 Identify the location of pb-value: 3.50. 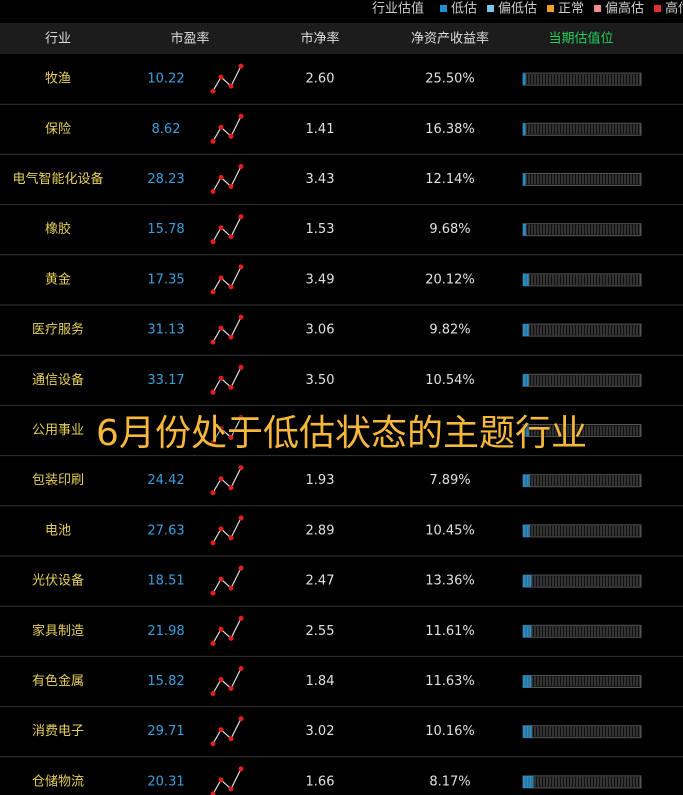
(320, 380).